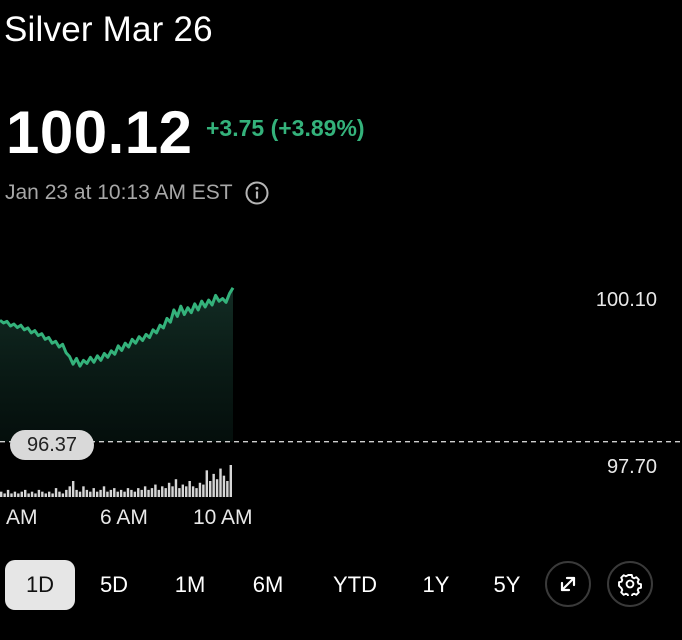  I want to click on timestamp-row: Jan 23 at 10:13 AM EST, so click(137, 193).